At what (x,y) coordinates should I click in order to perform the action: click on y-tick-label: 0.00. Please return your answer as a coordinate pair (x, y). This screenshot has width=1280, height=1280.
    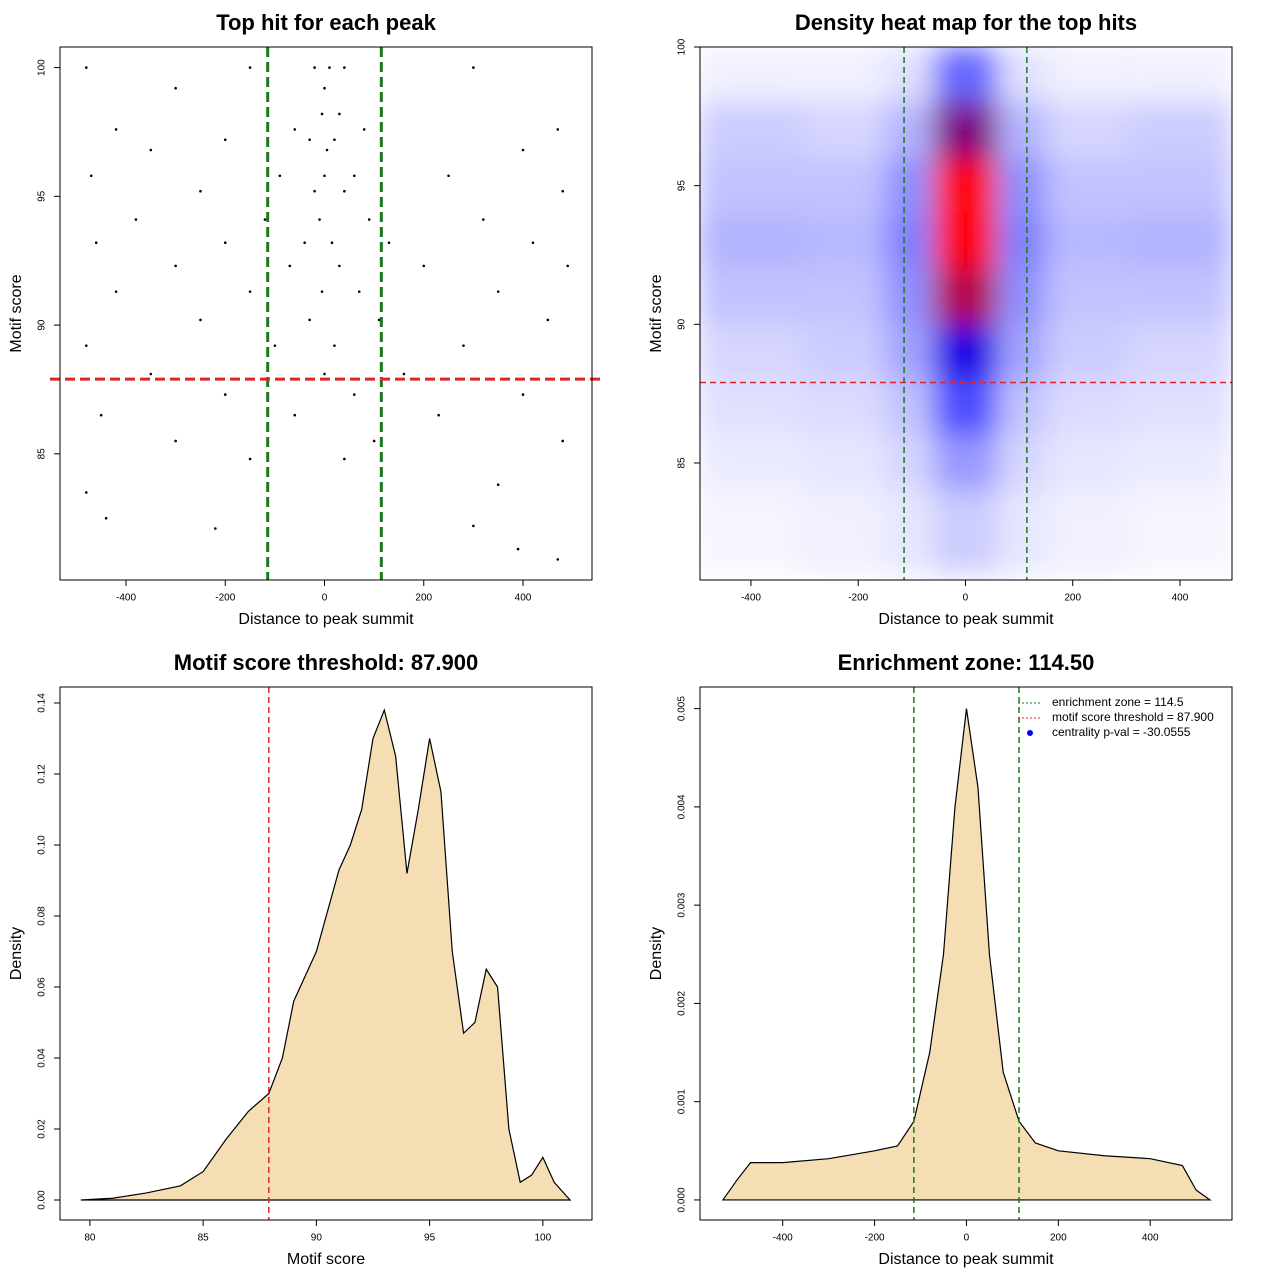
    Looking at the image, I should click on (42, 1200).